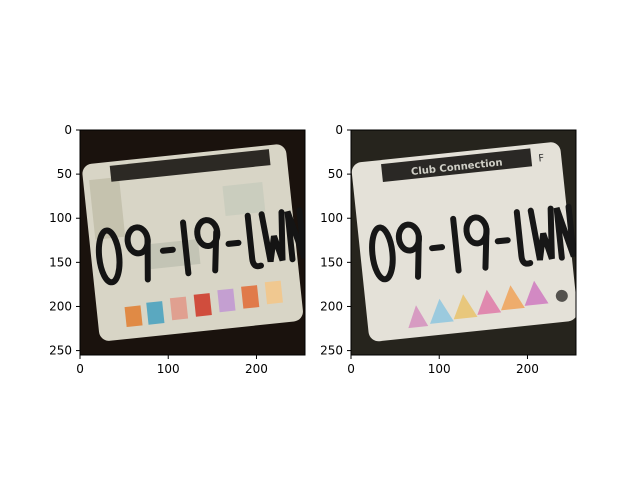 The image size is (640, 480). I want to click on plate-decals-left, so click(203, 303).